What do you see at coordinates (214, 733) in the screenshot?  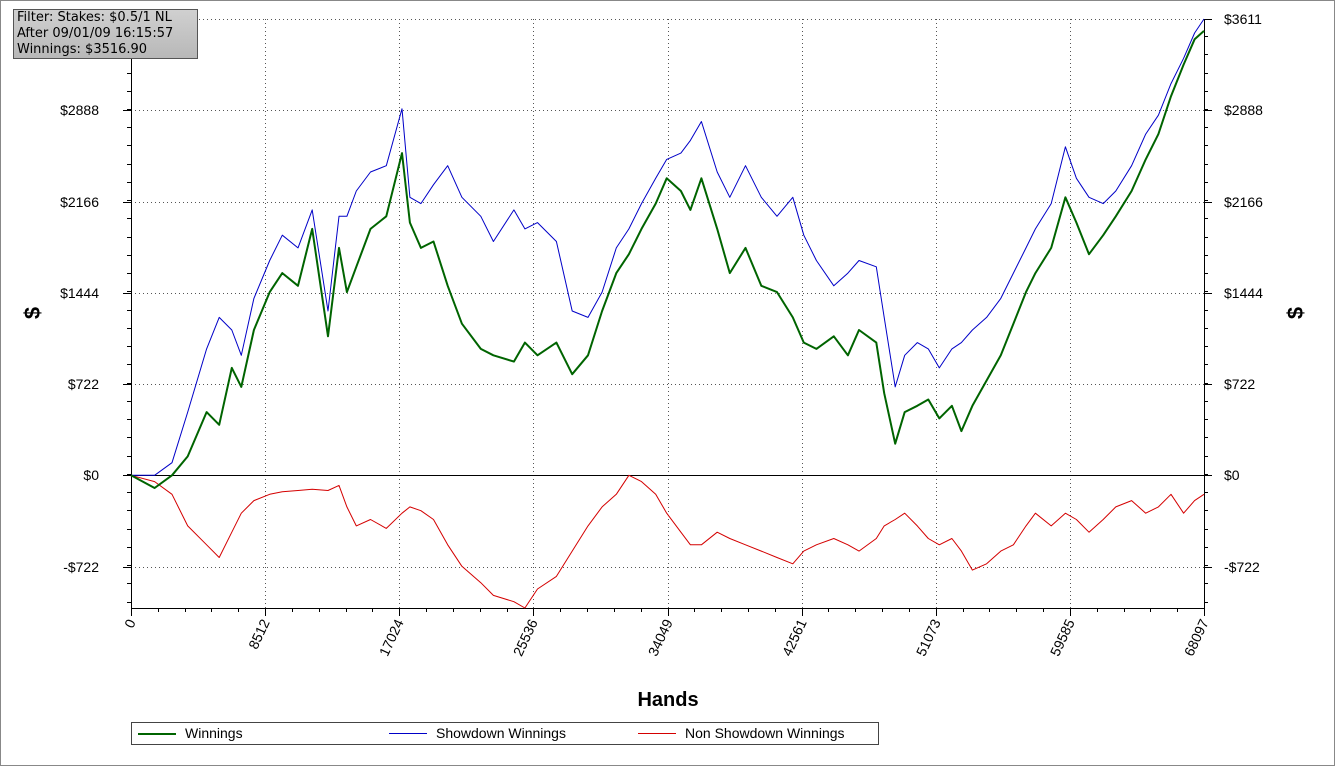 I see `legend-label-winnings: Winnings` at bounding box center [214, 733].